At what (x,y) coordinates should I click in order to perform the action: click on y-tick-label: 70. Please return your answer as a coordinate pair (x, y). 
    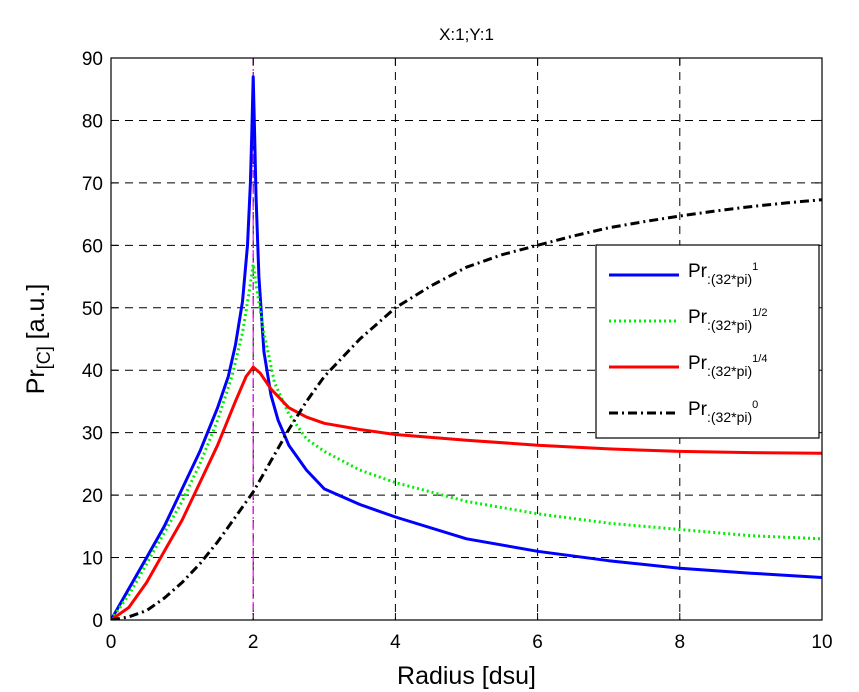
    Looking at the image, I should click on (92, 184).